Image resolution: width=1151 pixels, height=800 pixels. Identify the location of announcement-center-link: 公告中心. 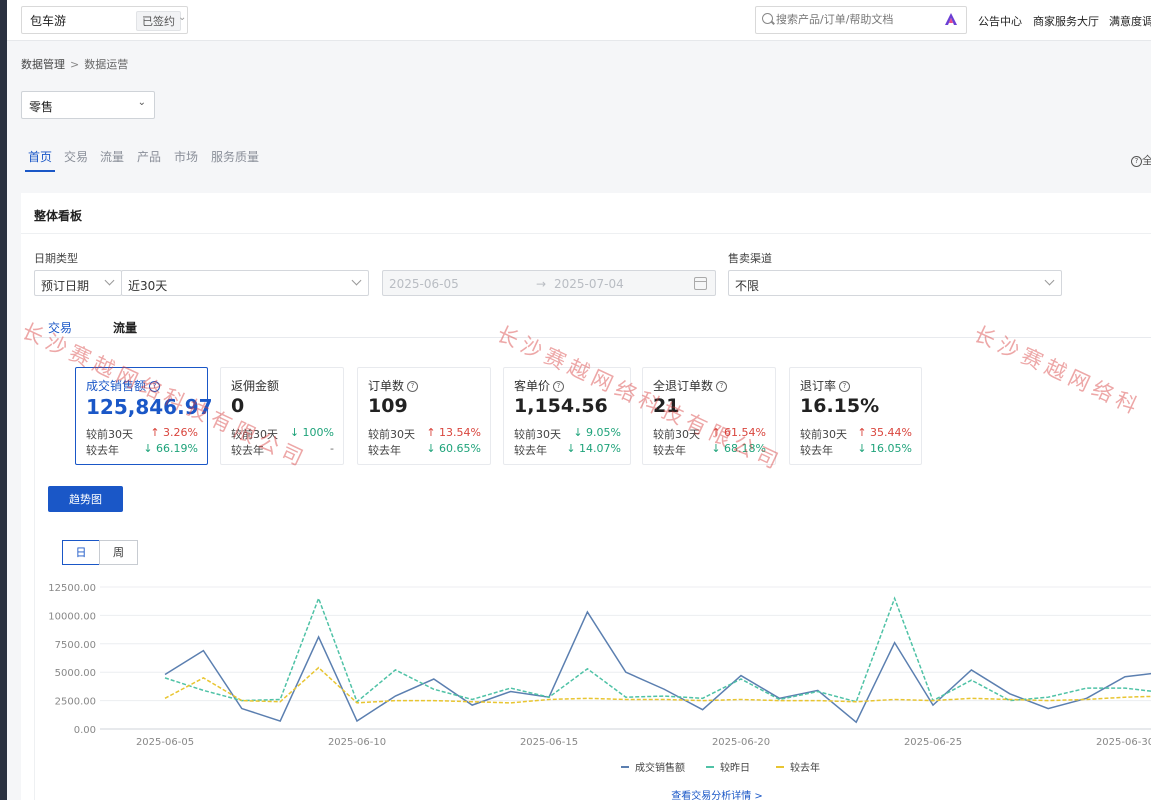
(1000, 21).